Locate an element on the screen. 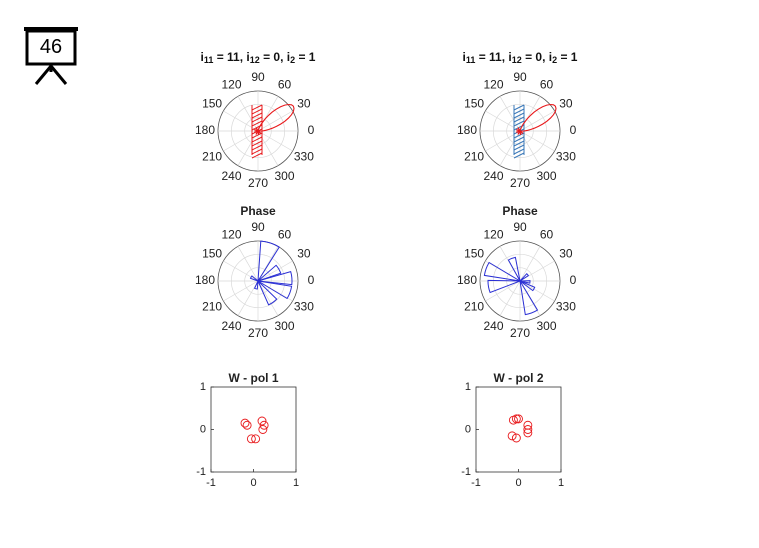  x-tick-label: 0 is located at coordinates (253, 483).